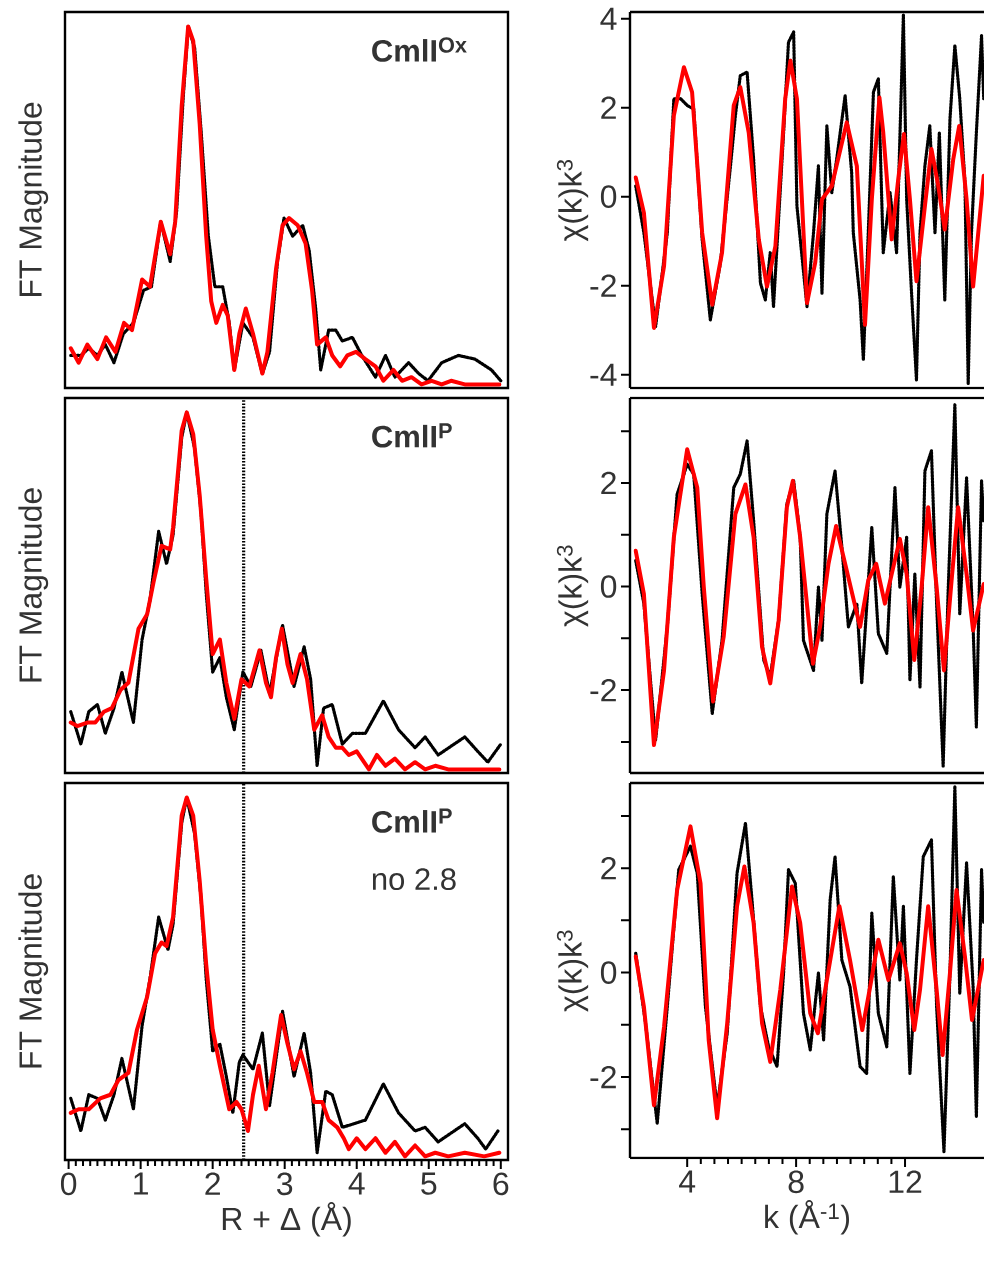 The width and height of the screenshot is (984, 1264). What do you see at coordinates (419, 49) in the screenshot?
I see `annotation: CmlI$^{Ox}$` at bounding box center [419, 49].